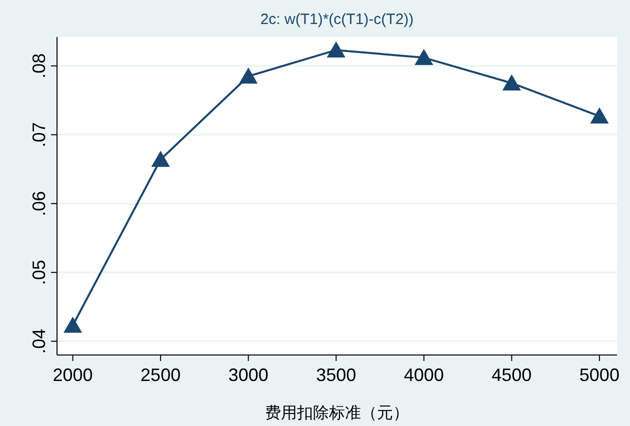  I want to click on x-tick-label: 2500, so click(160, 375).